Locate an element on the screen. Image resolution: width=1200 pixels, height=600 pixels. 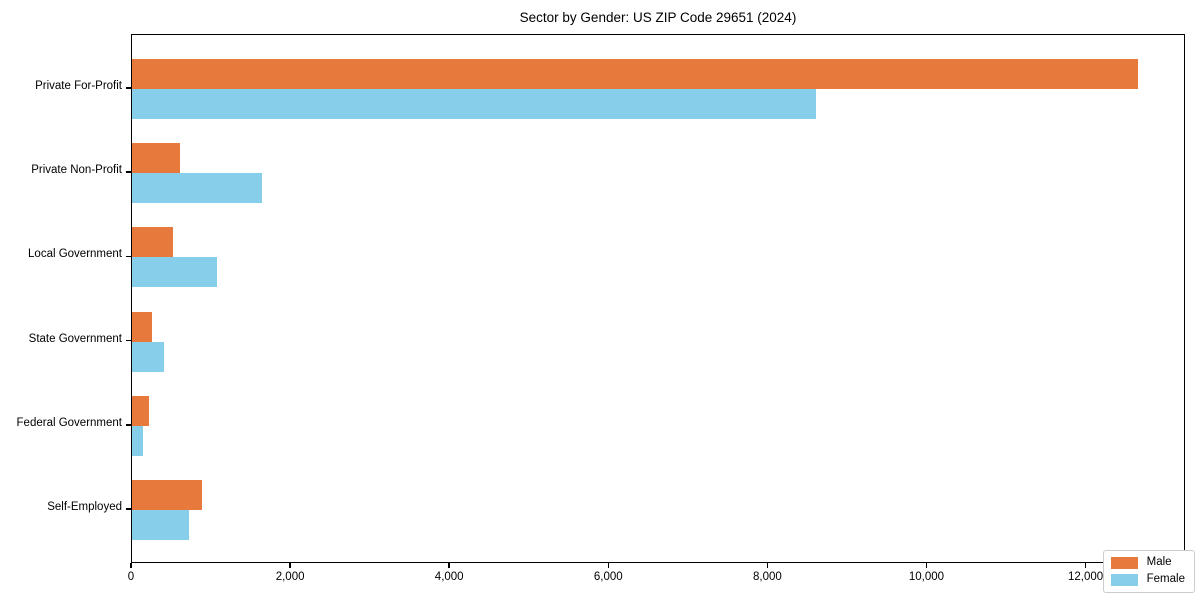
bar-female-state-government is located at coordinates (148, 356).